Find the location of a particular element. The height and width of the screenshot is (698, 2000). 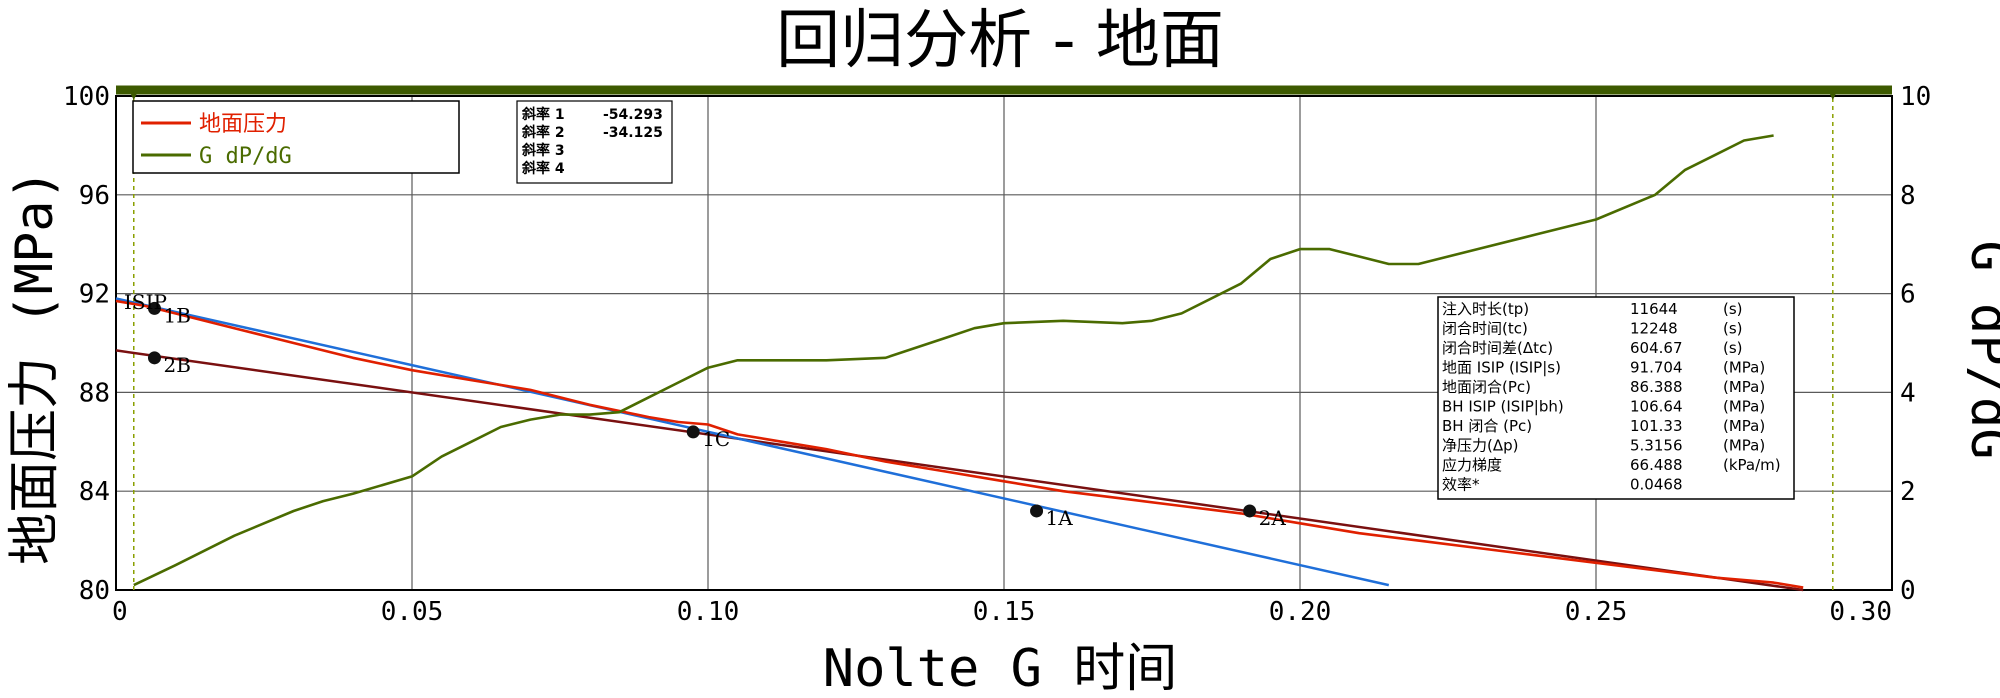

info-table-frame is located at coordinates (1616, 398).